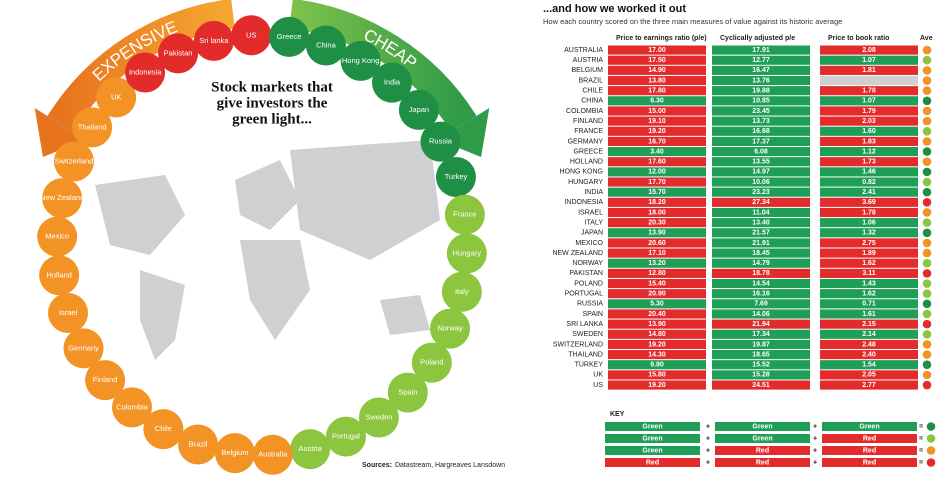 This screenshot has width=940, height=477. I want to click on score-value: 2.03, so click(869, 121).